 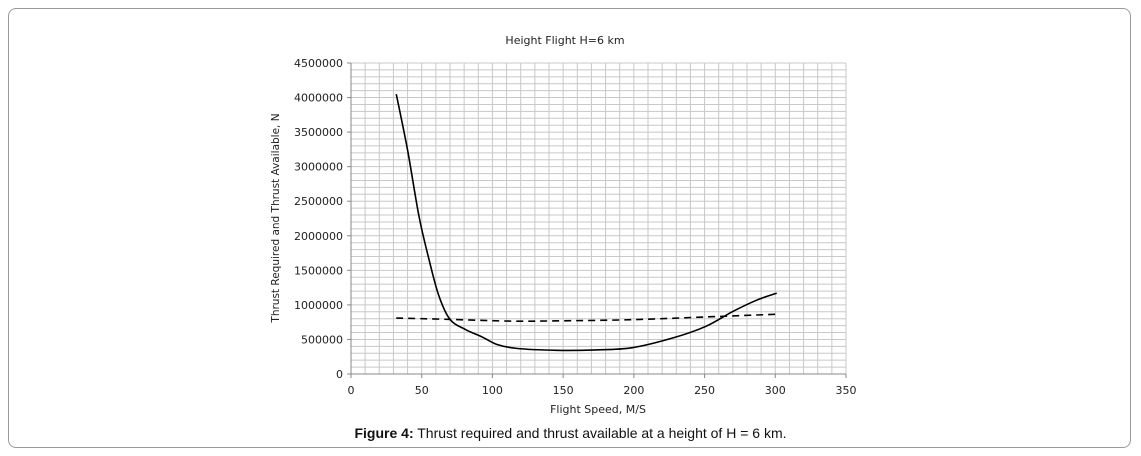 I want to click on y-tick-label: 1500000, so click(x=318, y=270).